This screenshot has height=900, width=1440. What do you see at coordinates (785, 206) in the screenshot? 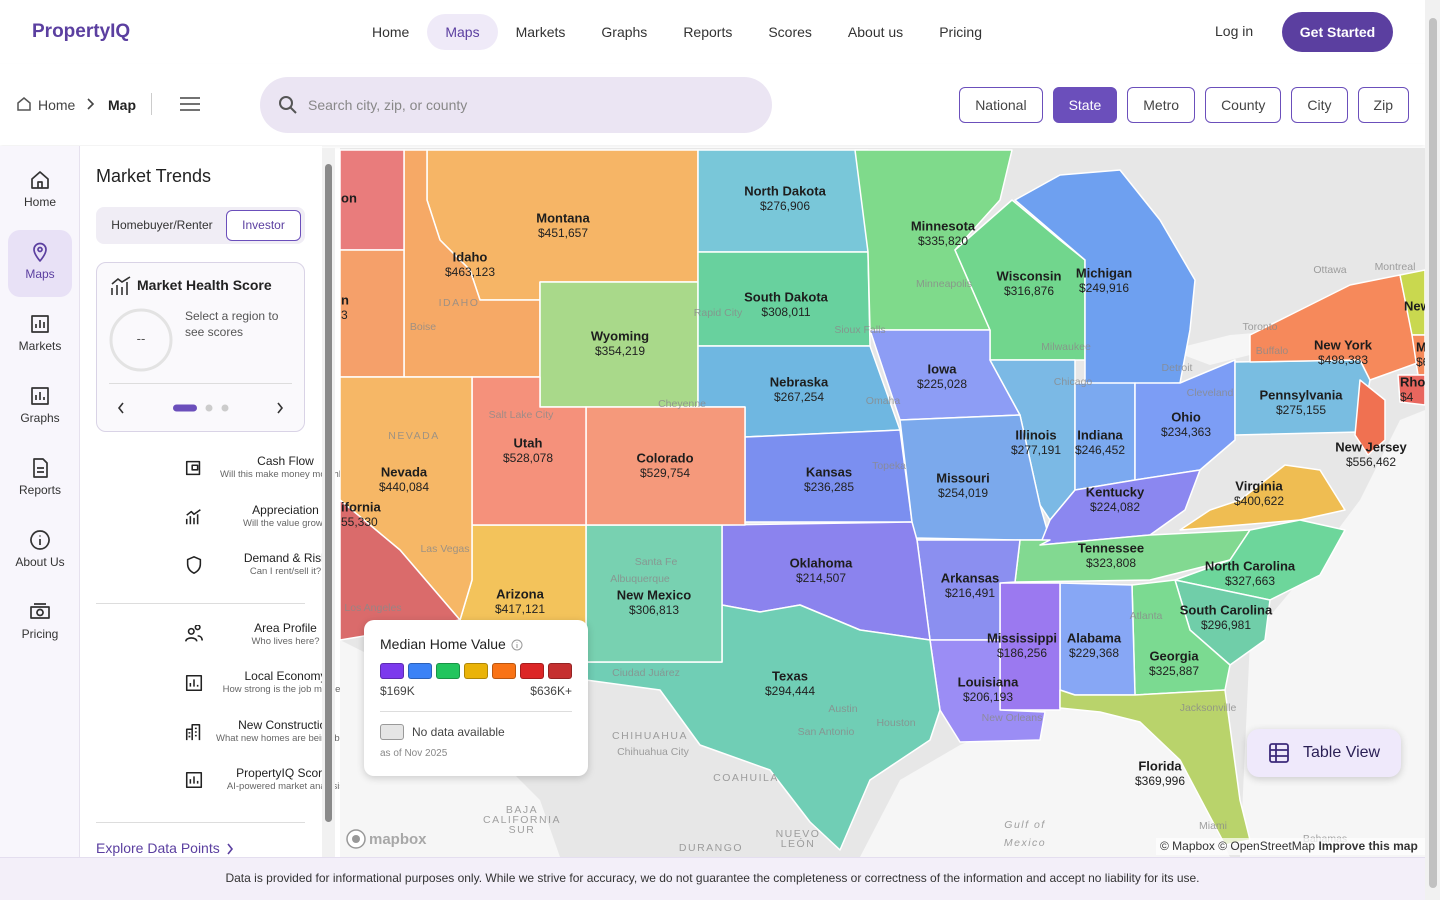
I see `state-value: $276,906` at bounding box center [785, 206].